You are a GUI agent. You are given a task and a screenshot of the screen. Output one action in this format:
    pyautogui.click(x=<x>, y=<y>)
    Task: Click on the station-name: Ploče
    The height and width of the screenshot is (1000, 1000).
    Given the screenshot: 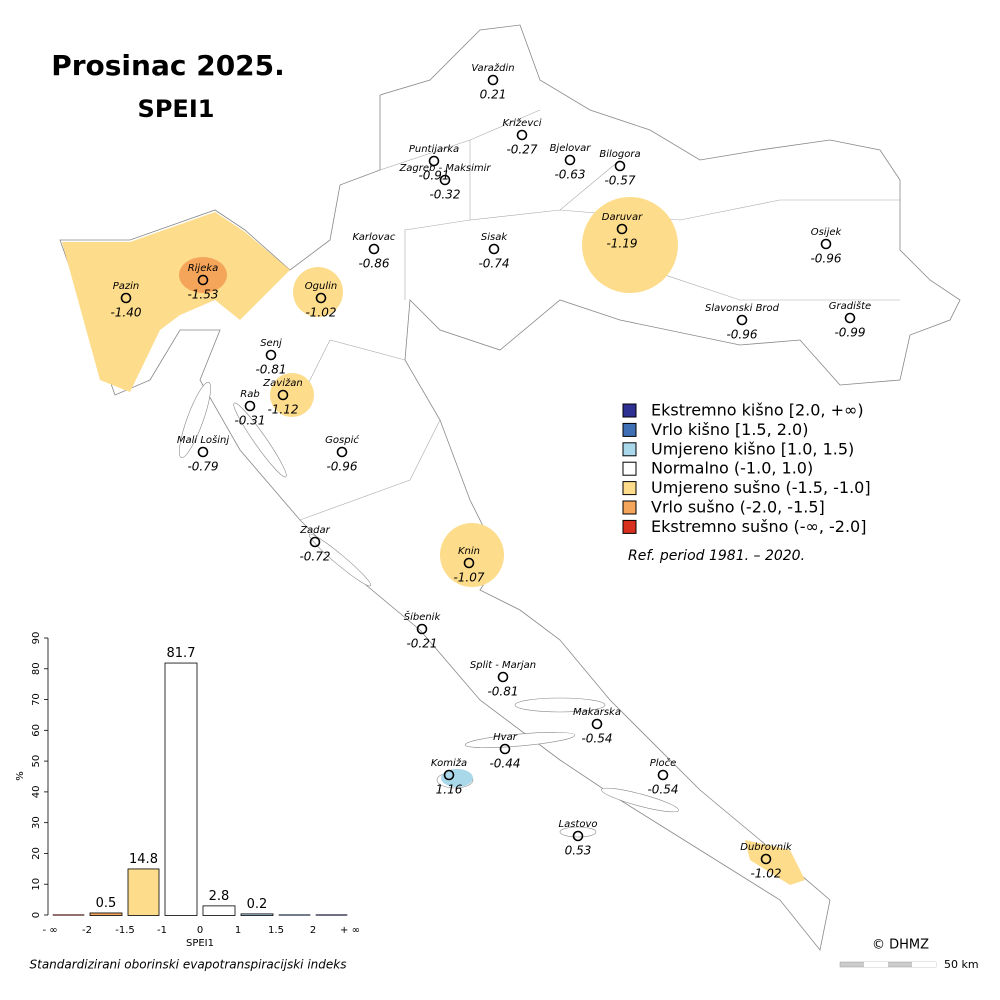 What is the action you would take?
    pyautogui.click(x=663, y=763)
    